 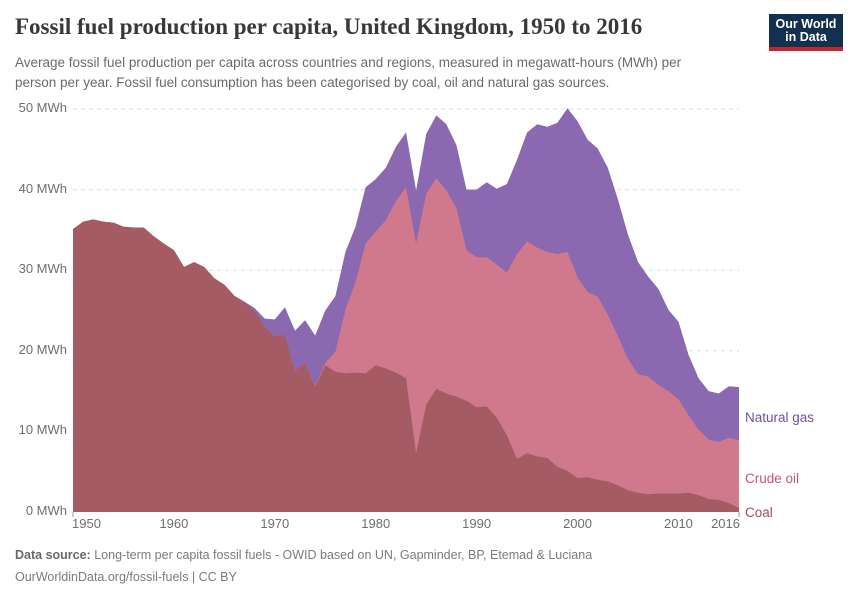 What do you see at coordinates (126, 577) in the screenshot?
I see `license-link: OurWorldinData.org/fossil-fuels | CC BY` at bounding box center [126, 577].